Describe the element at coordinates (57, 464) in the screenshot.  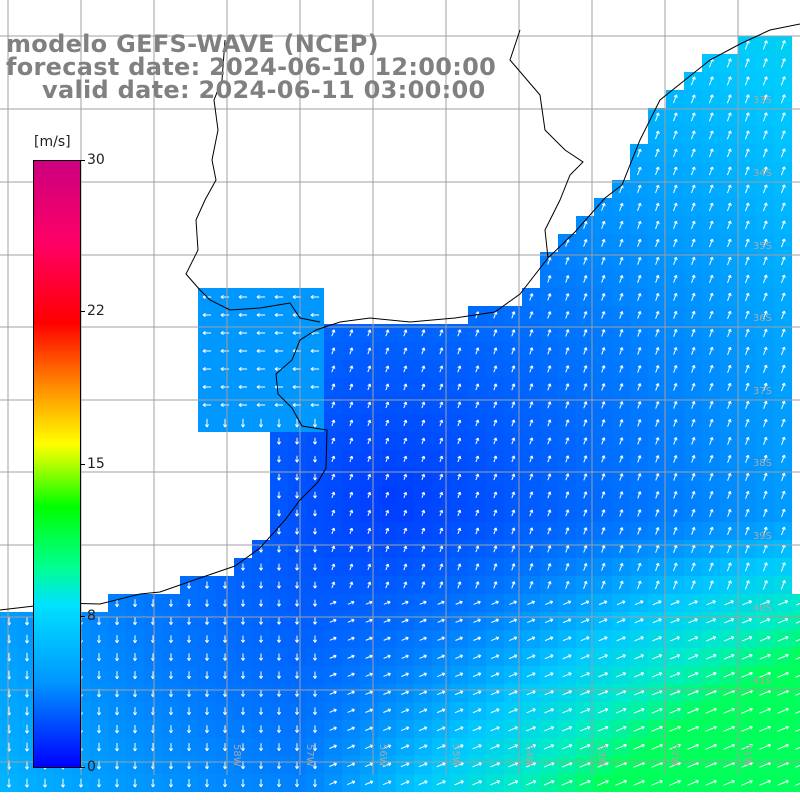
I see `colorbar` at that location.